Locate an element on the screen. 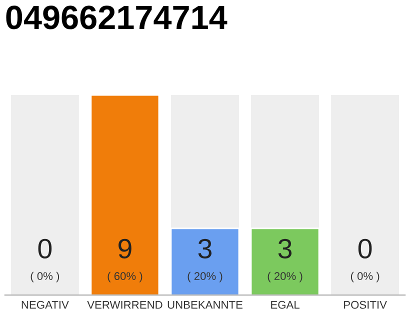 This screenshot has width=410, height=320. x-tick-label: UNBEKANNTE is located at coordinates (205, 305).